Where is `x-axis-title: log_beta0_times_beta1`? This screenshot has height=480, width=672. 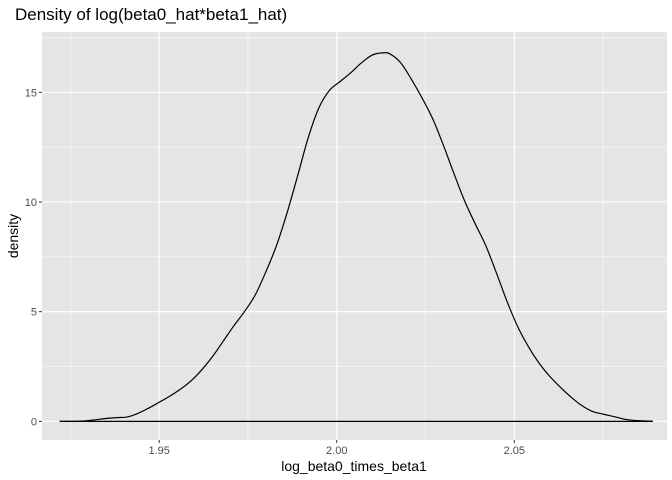
x-axis-title: log_beta0_times_beta1 is located at coordinates (354, 466).